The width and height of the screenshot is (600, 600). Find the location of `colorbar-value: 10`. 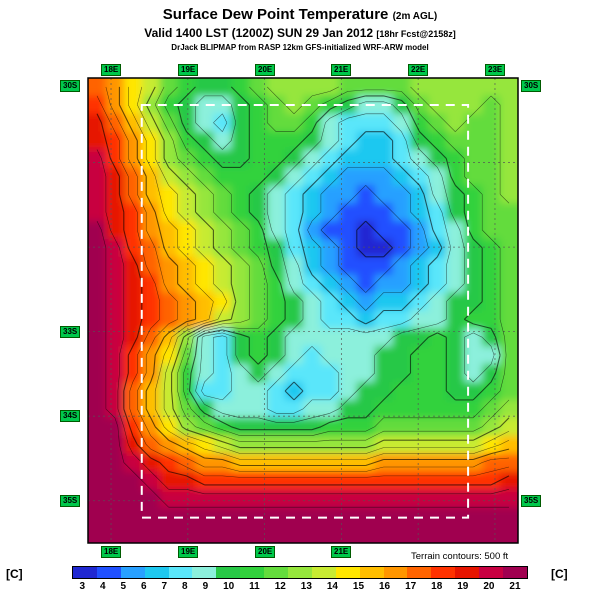

colorbar-value: 10 is located at coordinates (229, 586).